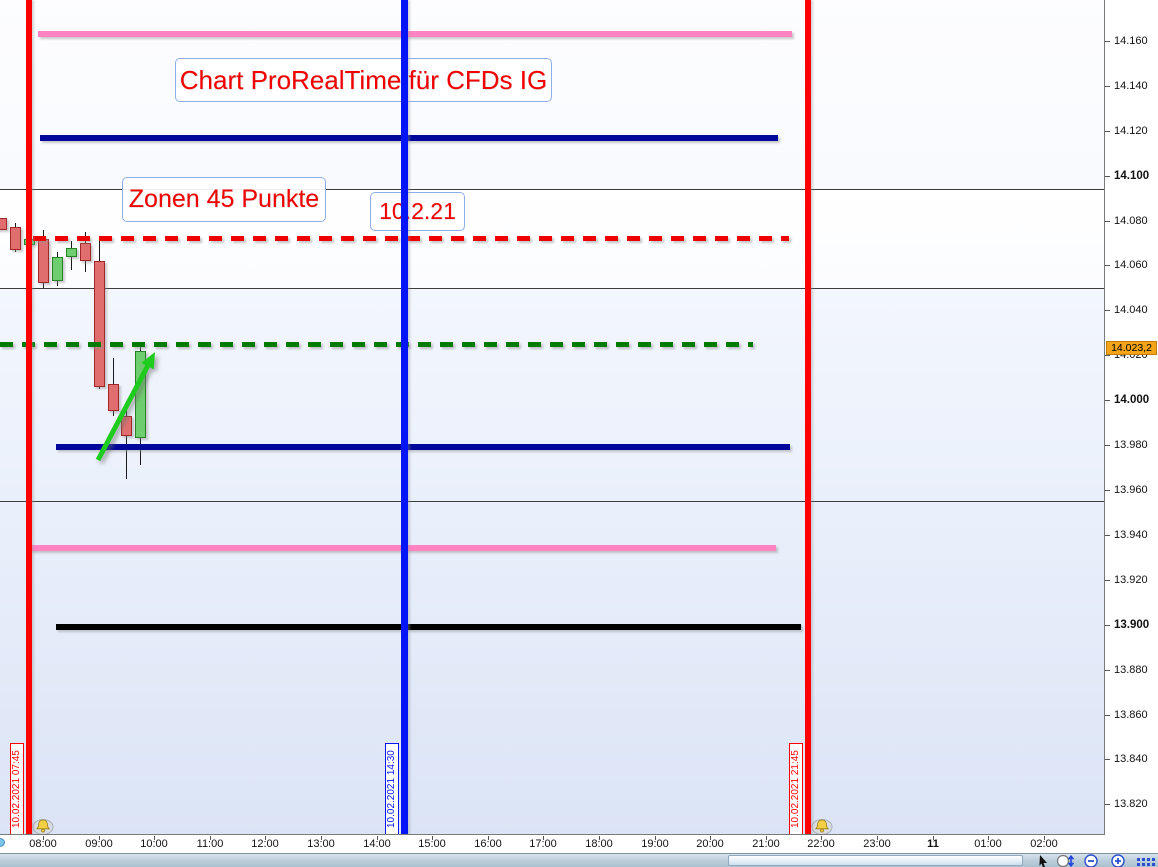  I want to click on price-tick-label: 13.840, so click(1131, 759).